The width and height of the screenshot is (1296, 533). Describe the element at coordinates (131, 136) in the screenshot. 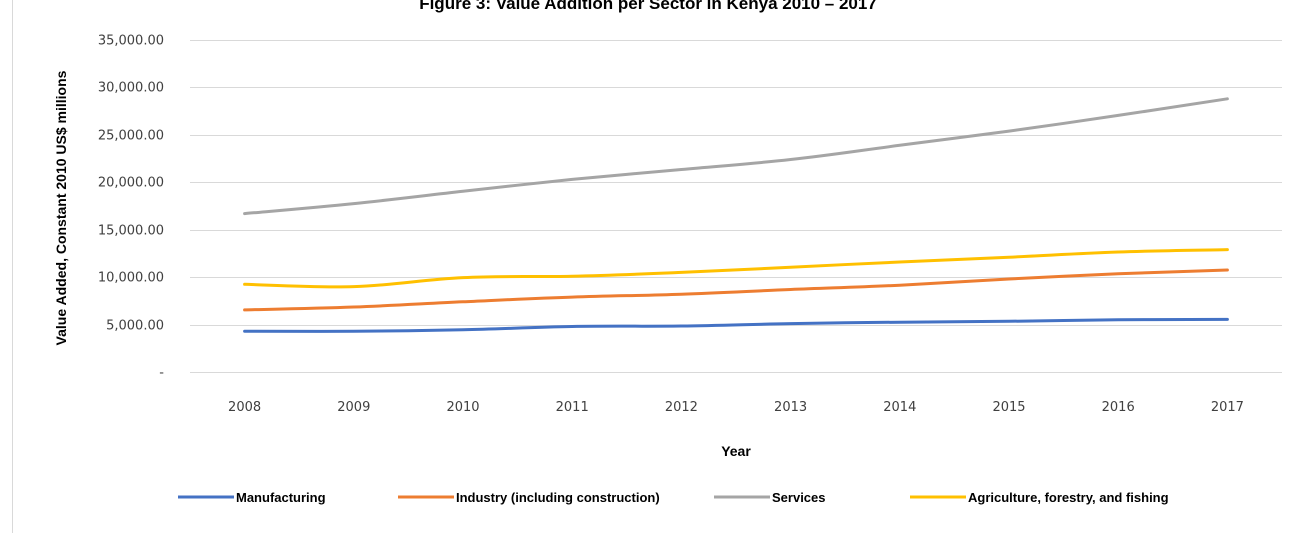

I see `y-tick-label: 25,000.00` at that location.